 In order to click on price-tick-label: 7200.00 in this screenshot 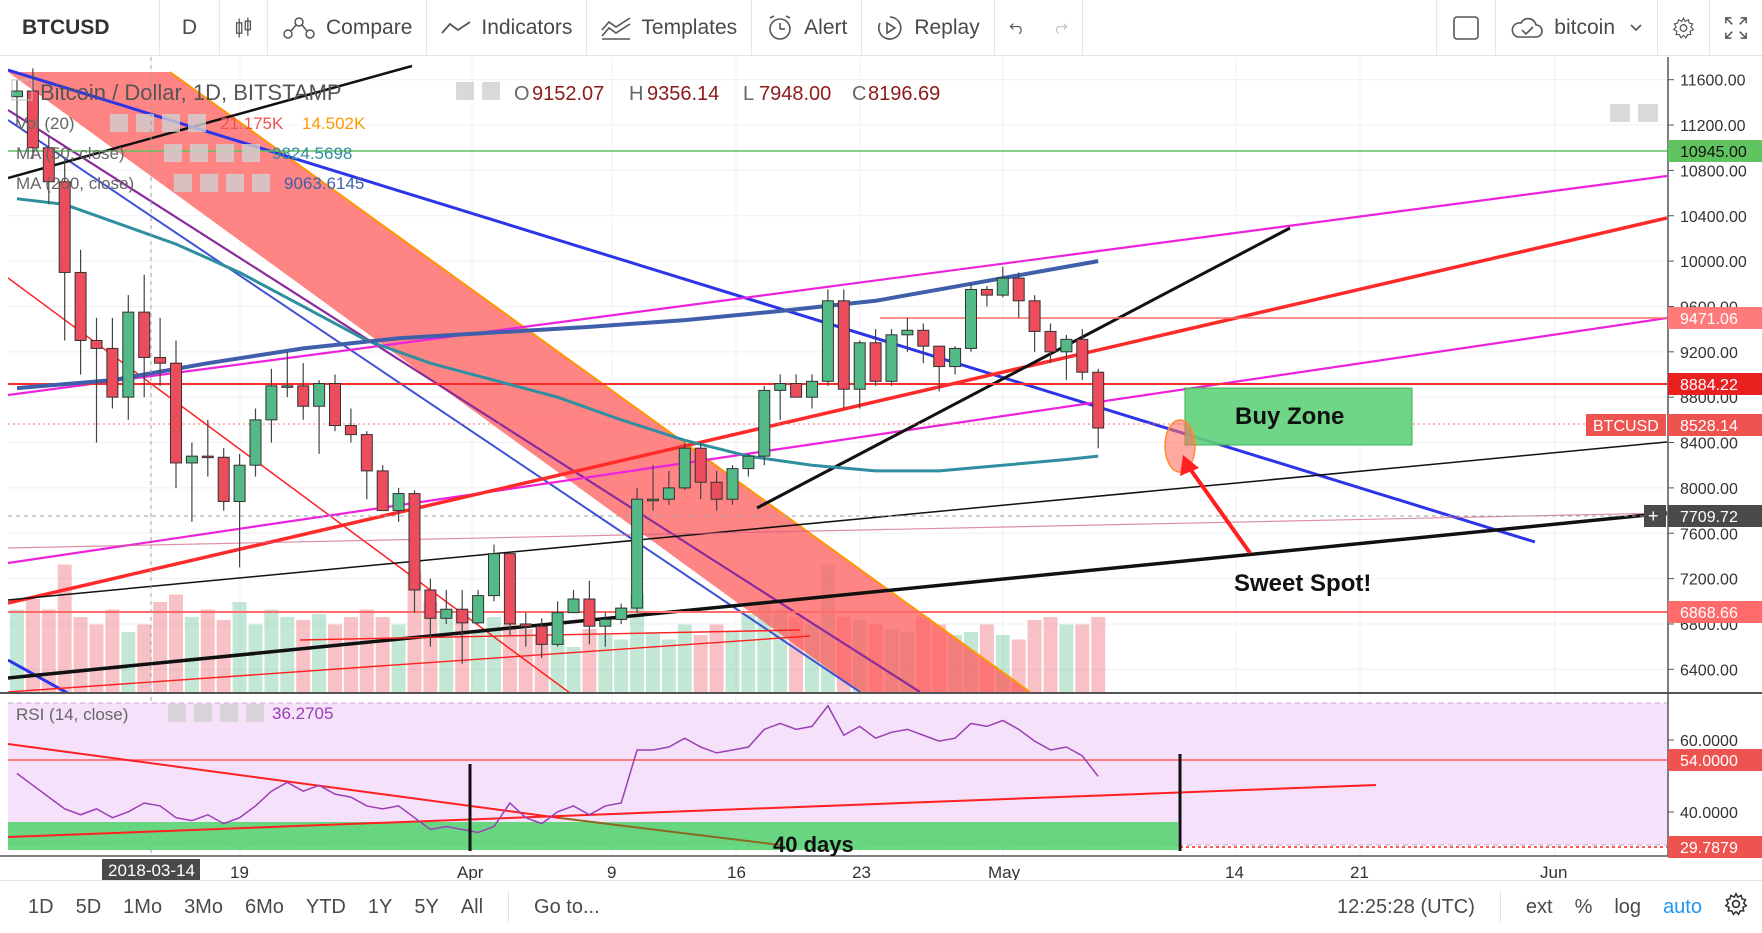, I will do `click(1709, 580)`.